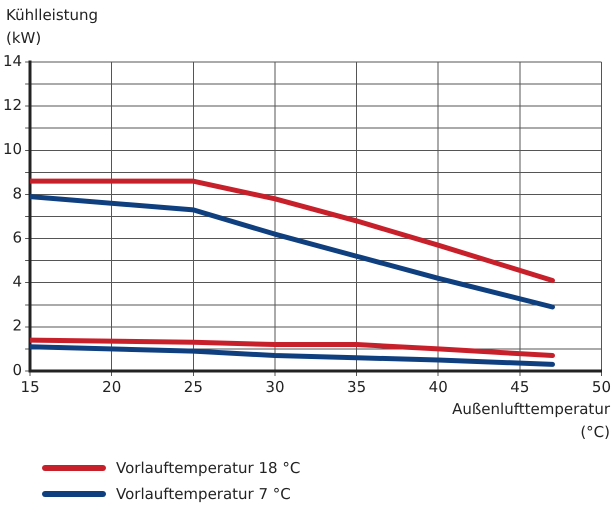 This screenshot has width=614, height=510. Describe the element at coordinates (203, 494) in the screenshot. I see `legend-label: Vorlauftemperatur 7 °C` at that location.